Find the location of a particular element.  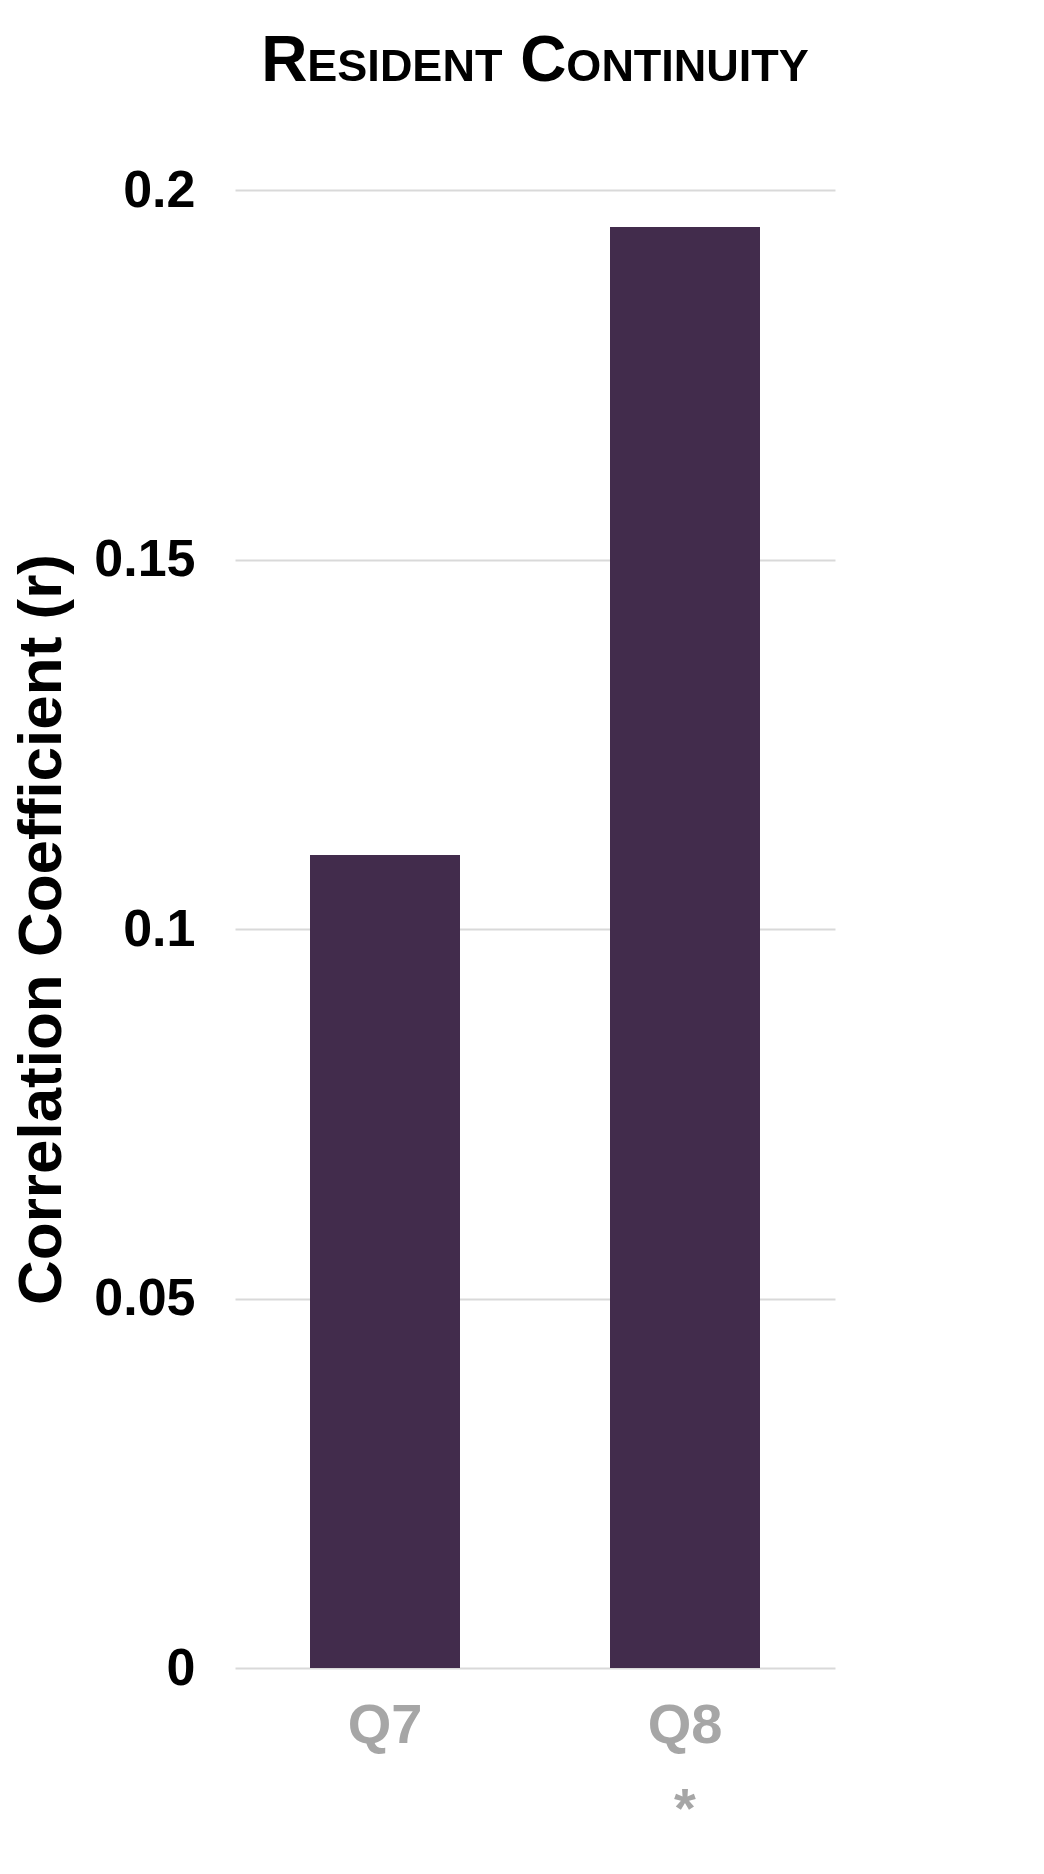

y-tick-label: 0 is located at coordinates (181, 1666).